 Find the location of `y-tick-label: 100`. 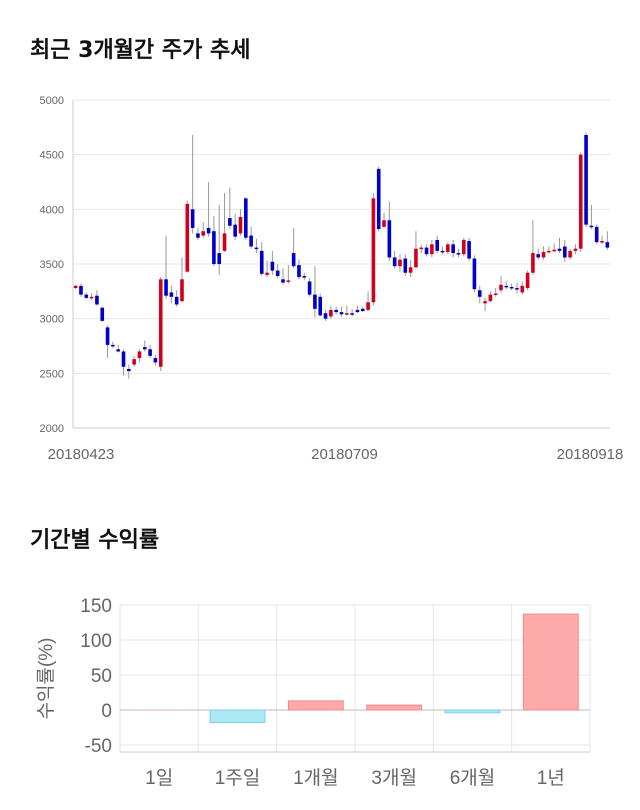

y-tick-label: 100 is located at coordinates (96, 641).